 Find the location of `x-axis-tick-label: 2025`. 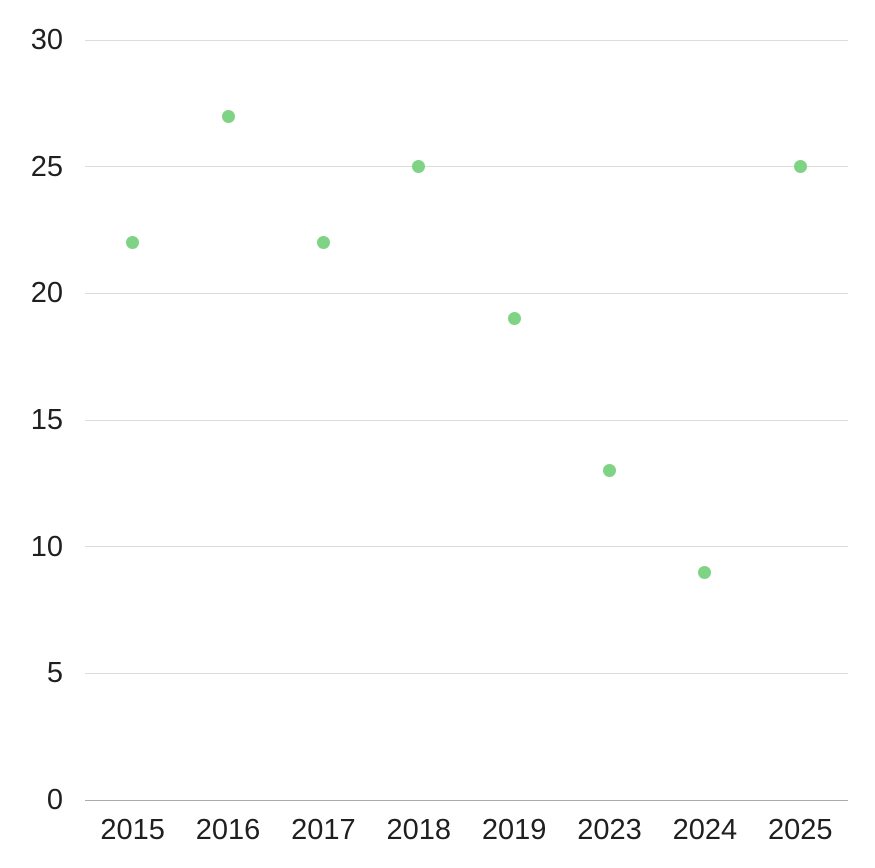

x-axis-tick-label: 2025 is located at coordinates (800, 830).